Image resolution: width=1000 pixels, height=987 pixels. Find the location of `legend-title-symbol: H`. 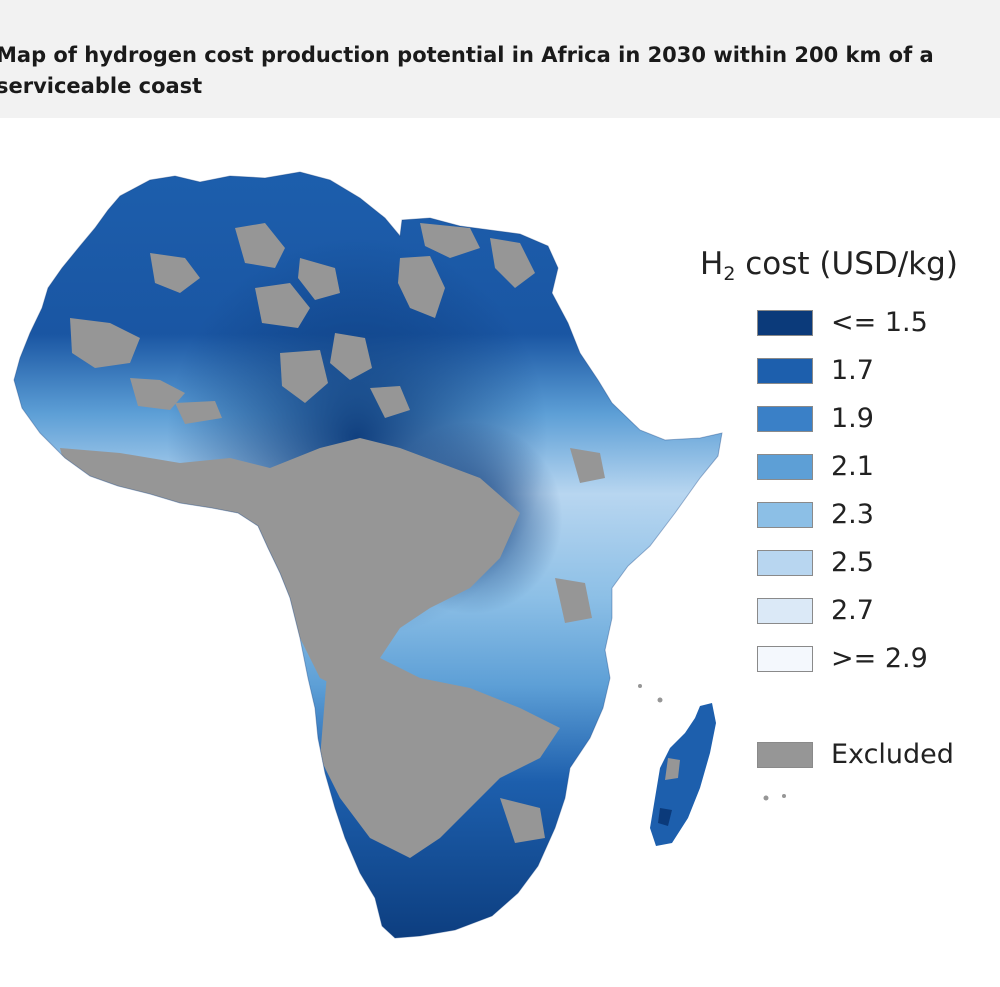

legend-title-symbol: H is located at coordinates (712, 264).